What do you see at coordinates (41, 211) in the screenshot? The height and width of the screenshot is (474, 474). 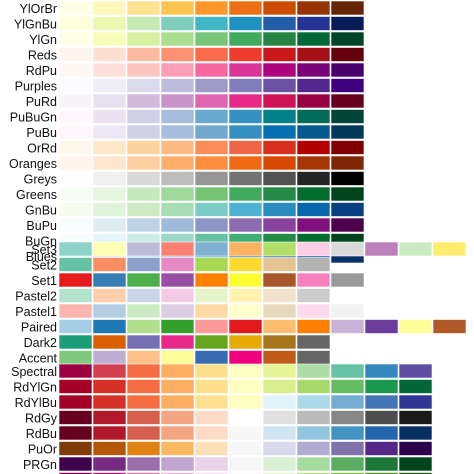 I see `palette-label: GnBu` at bounding box center [41, 211].